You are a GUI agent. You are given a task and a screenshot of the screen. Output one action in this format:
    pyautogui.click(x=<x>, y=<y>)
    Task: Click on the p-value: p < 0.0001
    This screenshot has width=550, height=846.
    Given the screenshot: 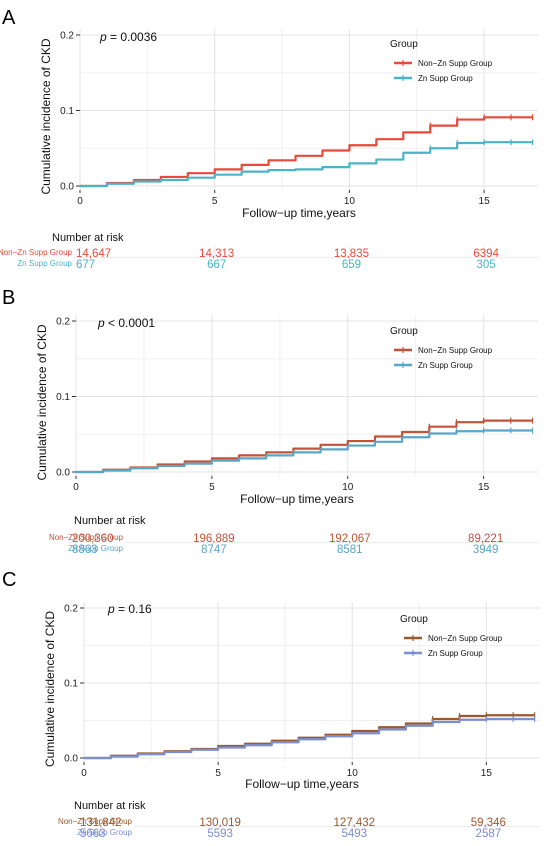 What is the action you would take?
    pyautogui.click(x=126, y=323)
    